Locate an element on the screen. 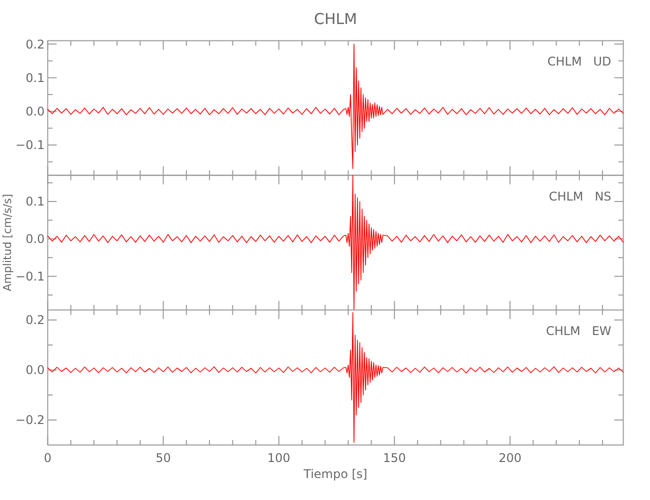 The width and height of the screenshot is (650, 500). x-tick-label: 50 is located at coordinates (163, 458).